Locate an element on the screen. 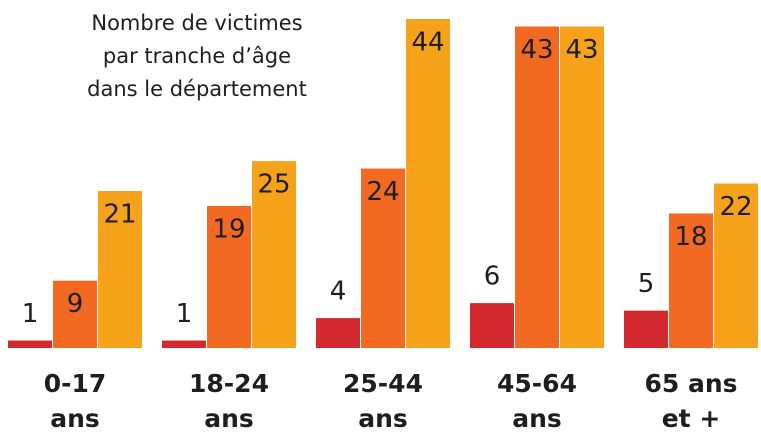  value-label: 18 is located at coordinates (690, 237).